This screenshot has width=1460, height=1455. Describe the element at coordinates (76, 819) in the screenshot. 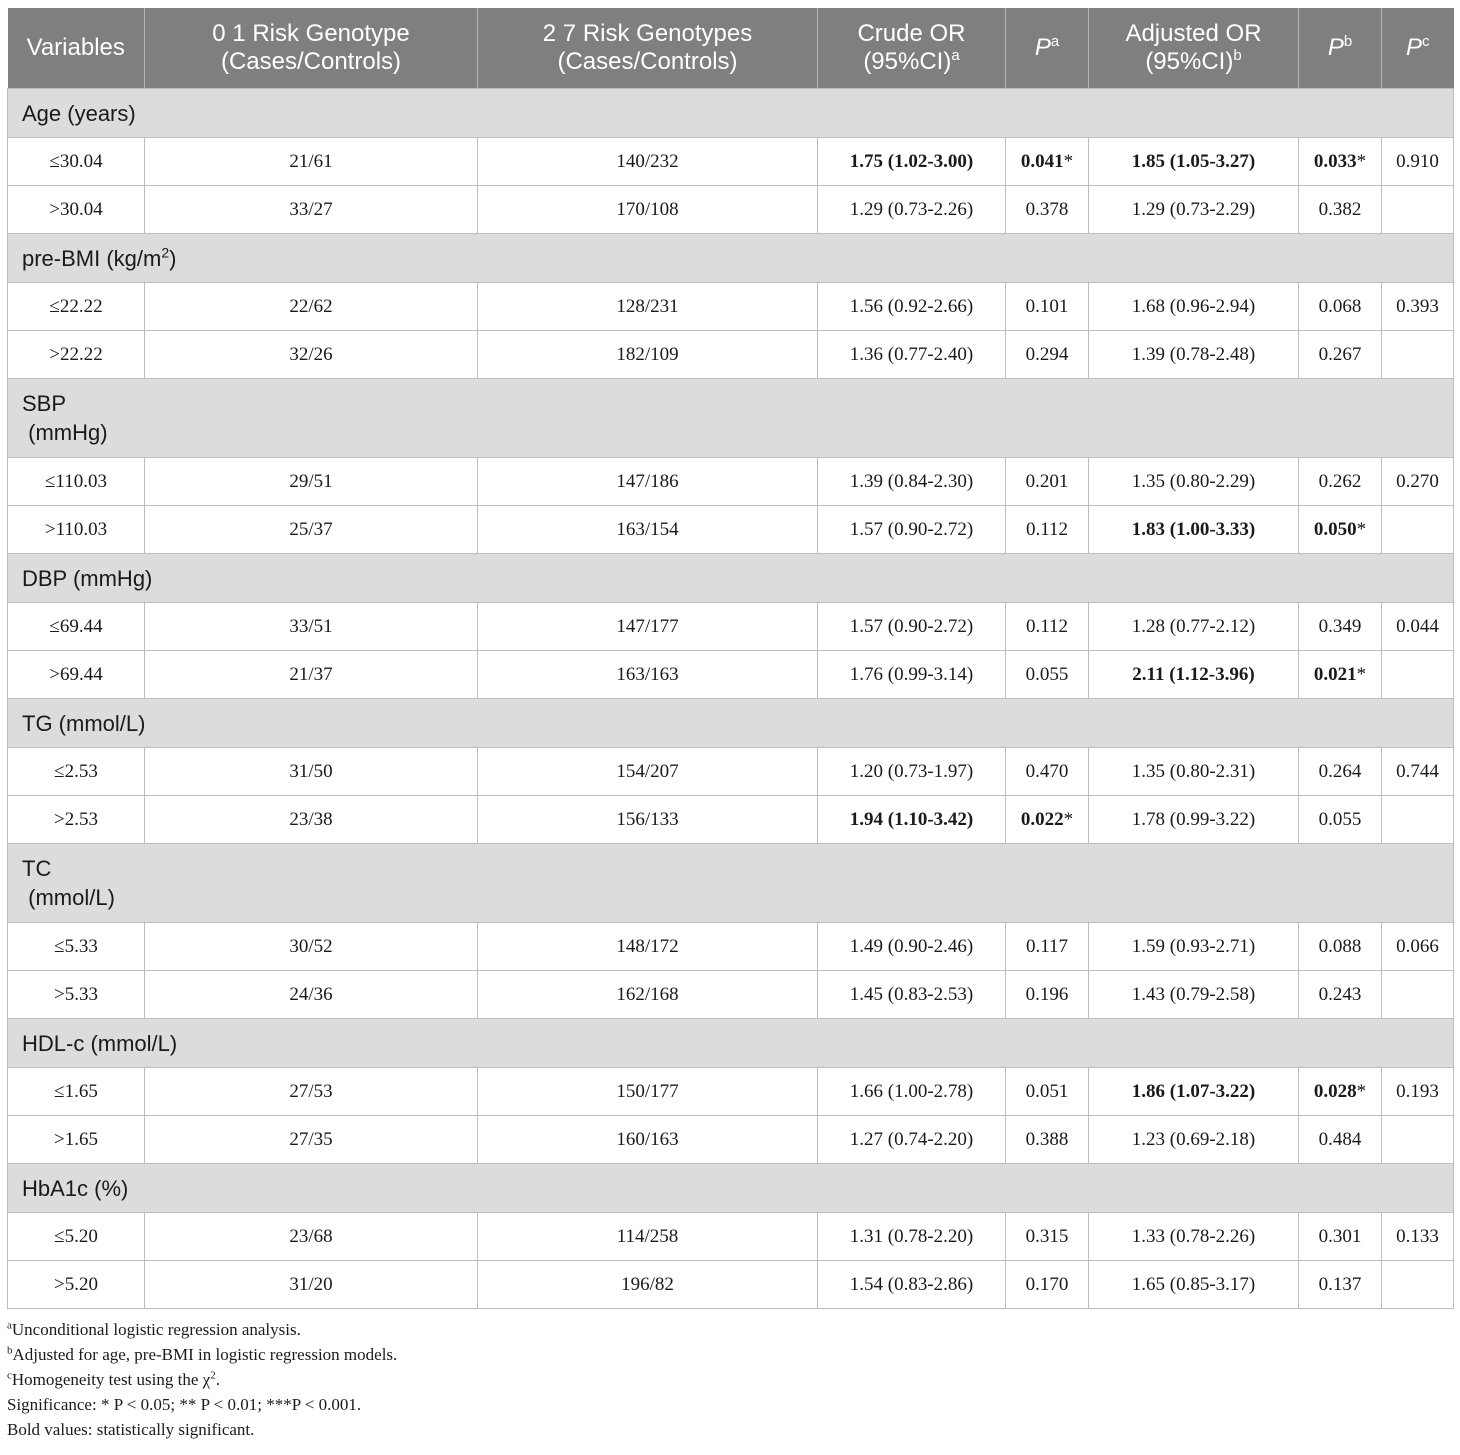

I see `cutoff-cell: >2.53` at that location.